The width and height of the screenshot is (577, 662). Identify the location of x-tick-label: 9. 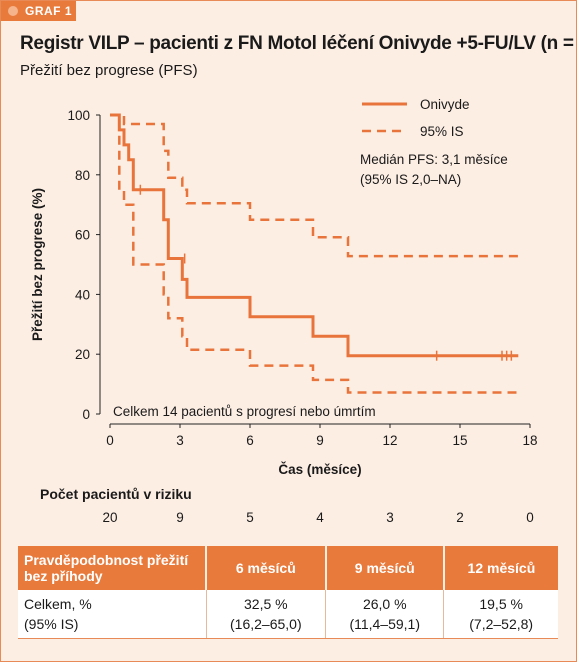
(320, 440).